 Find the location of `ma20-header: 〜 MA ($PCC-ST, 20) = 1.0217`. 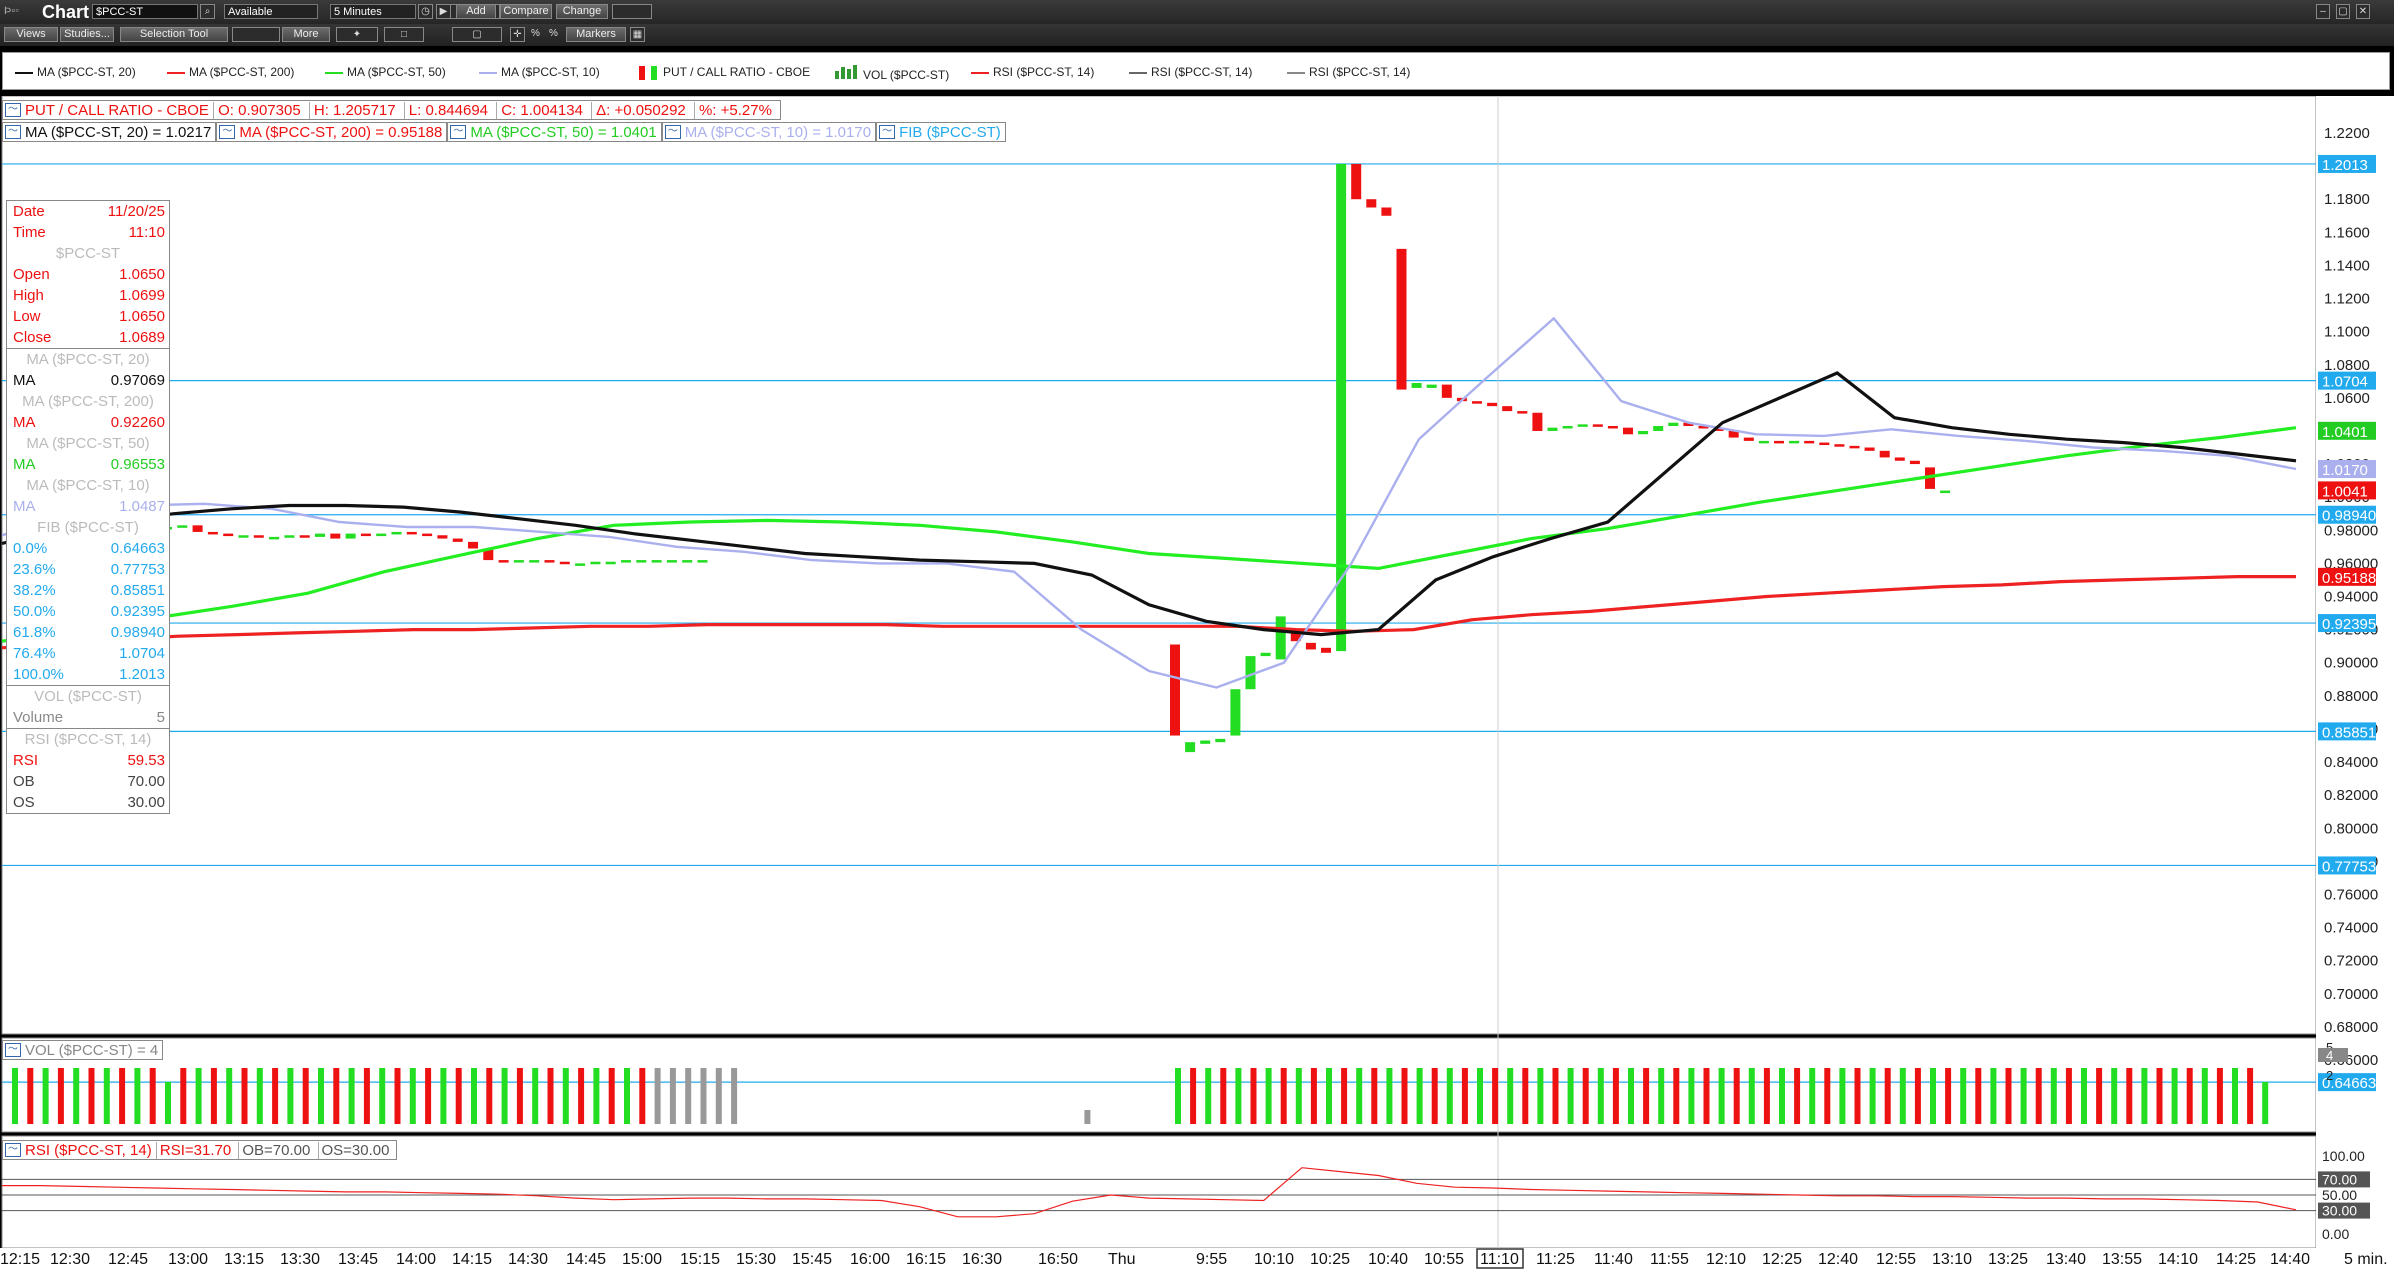

ma20-header: 〜 MA ($PCC-ST, 20) = 1.0217 is located at coordinates (109, 132).